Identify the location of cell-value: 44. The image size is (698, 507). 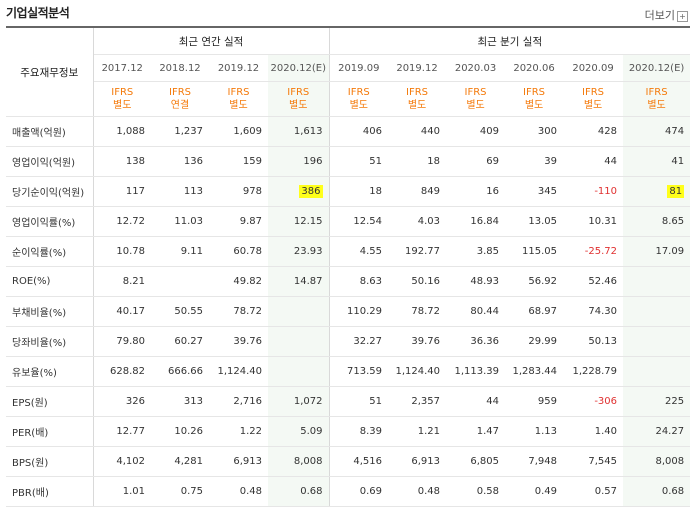
(611, 161).